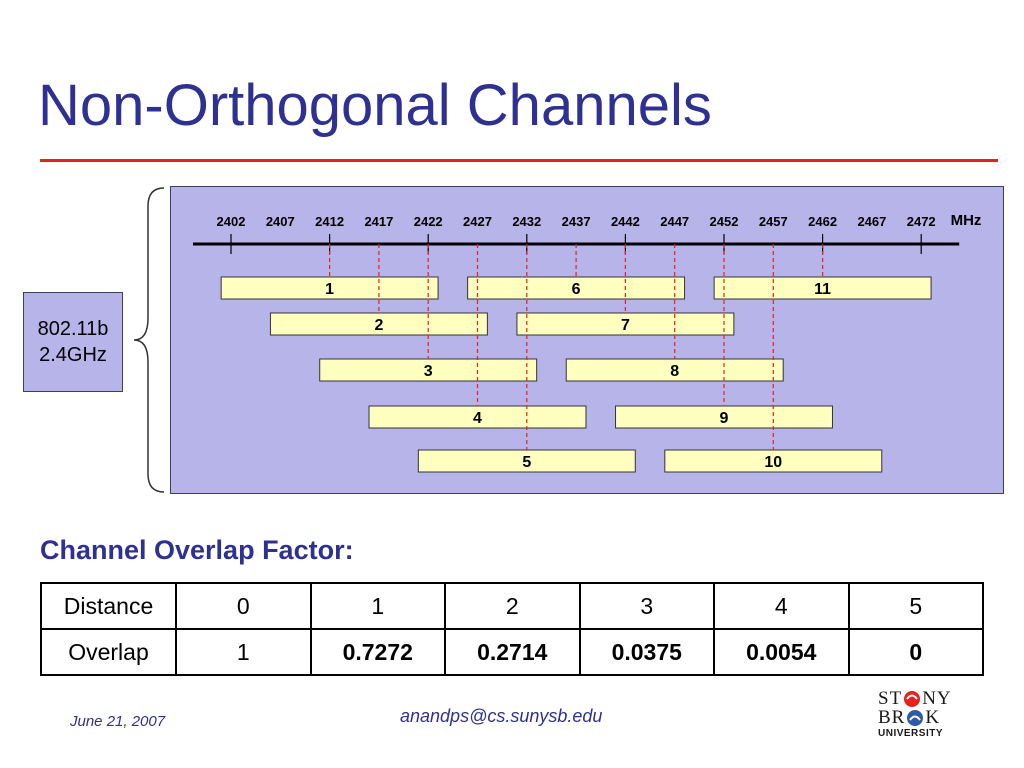  I want to click on table-cell: 3, so click(646, 606).